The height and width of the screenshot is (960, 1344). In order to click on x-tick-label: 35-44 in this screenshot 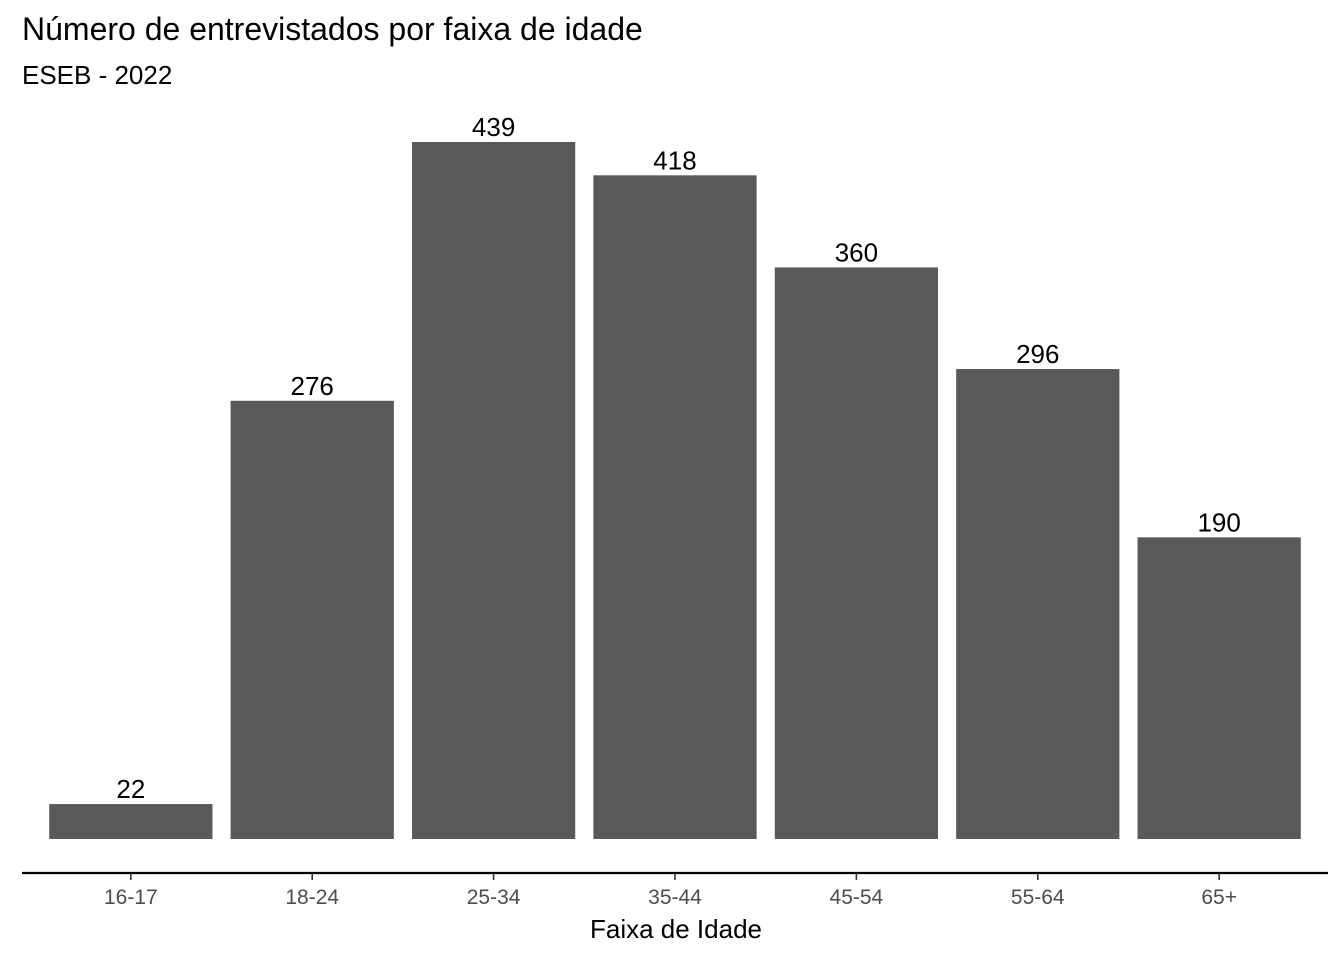, I will do `click(675, 897)`.